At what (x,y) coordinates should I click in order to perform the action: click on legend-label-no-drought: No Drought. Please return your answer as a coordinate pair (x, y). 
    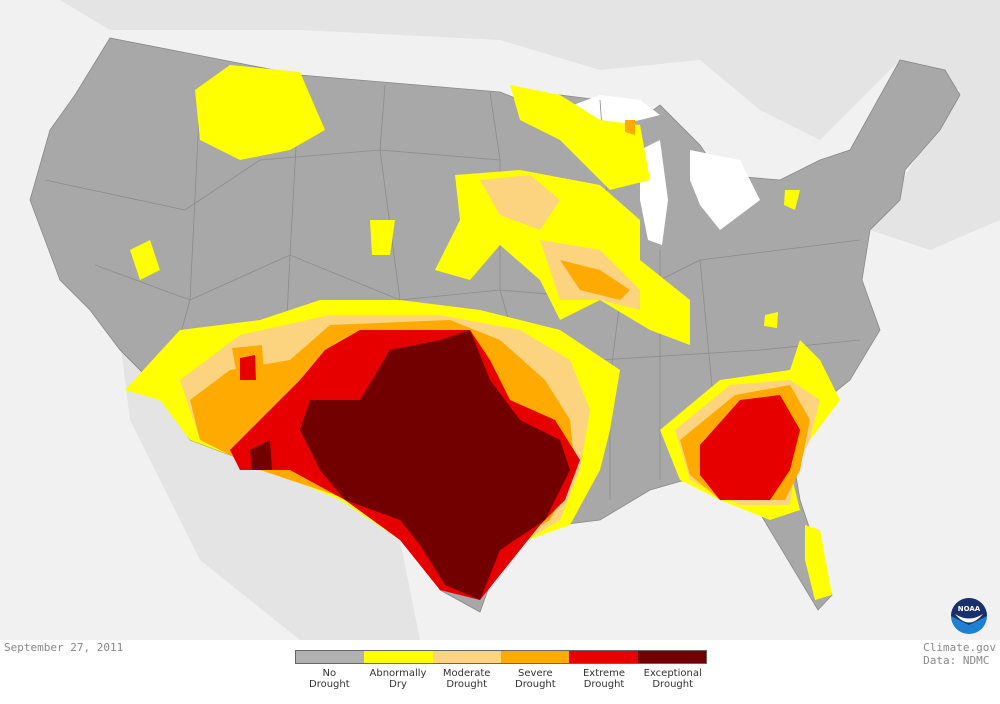
    Looking at the image, I should click on (329, 679).